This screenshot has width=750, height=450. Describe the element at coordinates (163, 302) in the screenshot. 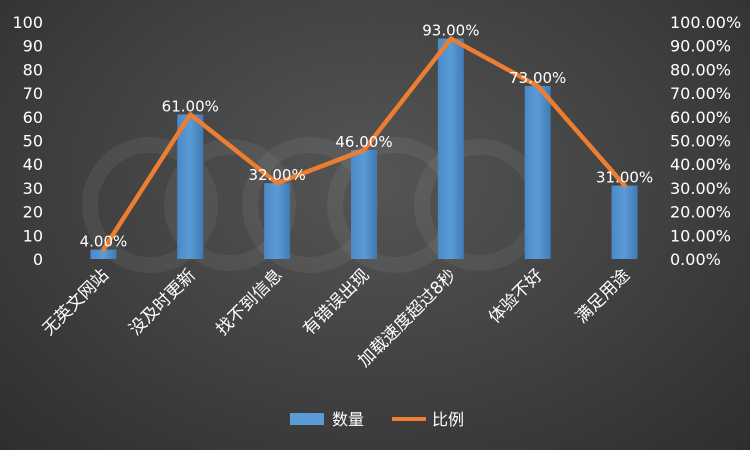

I see `category-label: 没及时更新` at that location.